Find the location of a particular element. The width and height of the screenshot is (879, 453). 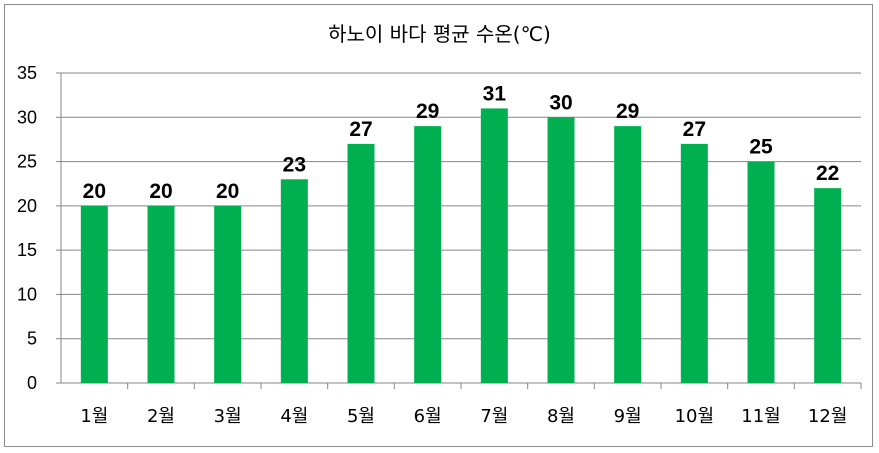

x-tick-label: 7월 is located at coordinates (494, 416).